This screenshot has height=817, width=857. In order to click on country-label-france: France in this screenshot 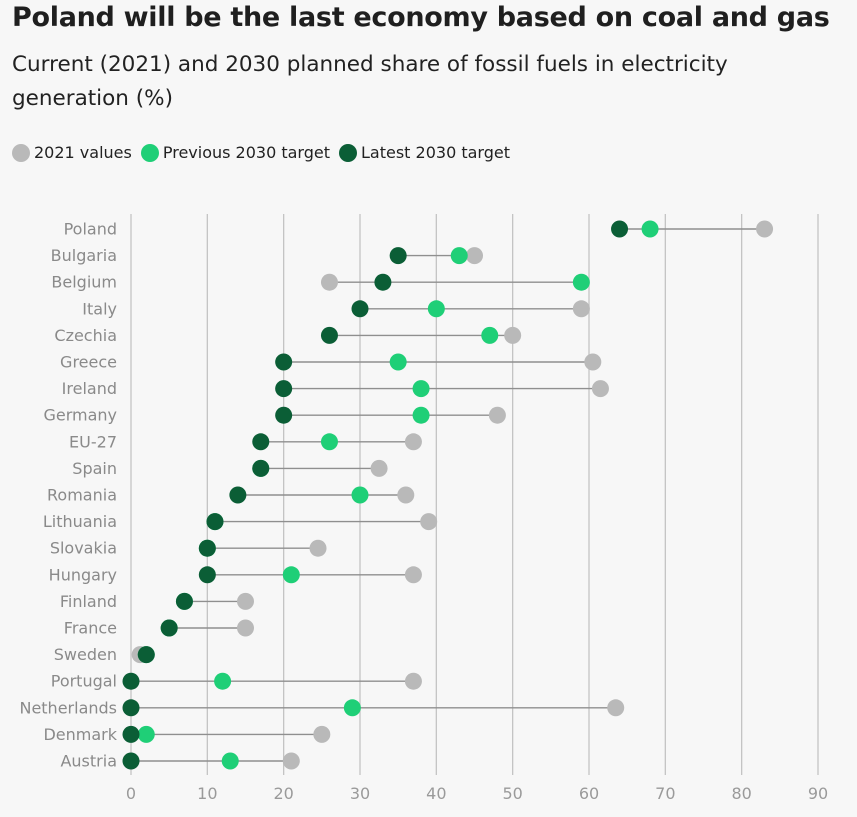, I will do `click(90, 628)`.